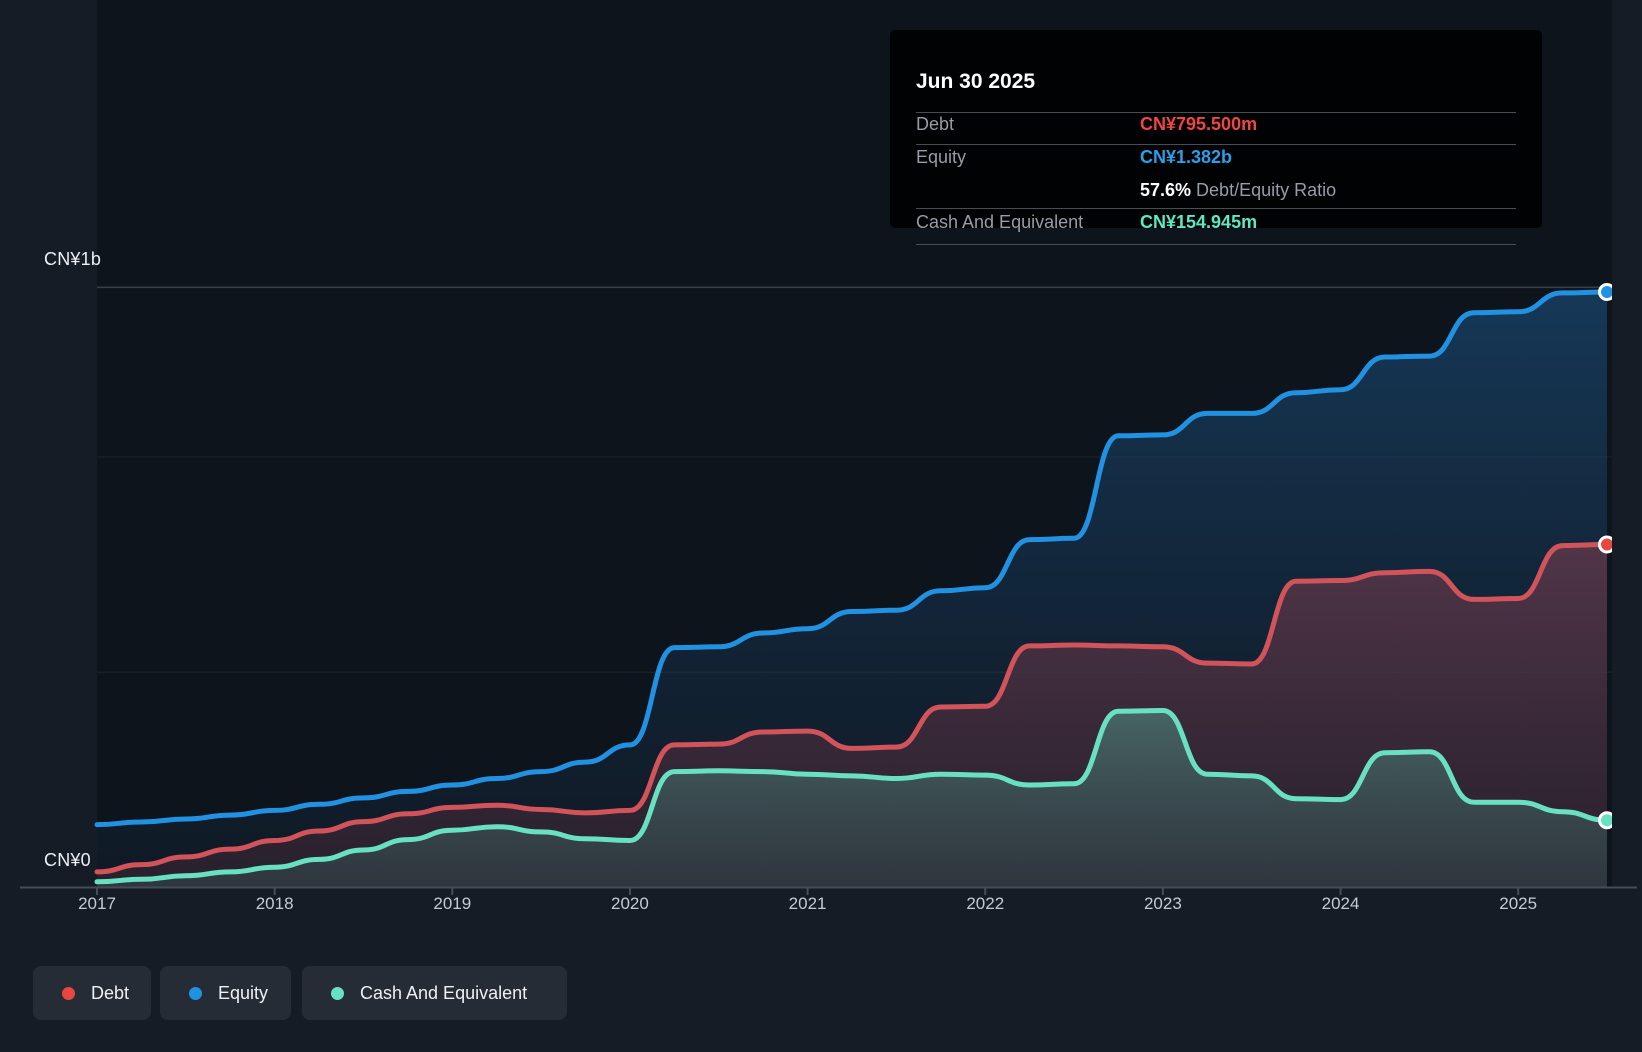  Describe the element at coordinates (1186, 157) in the screenshot. I see `tooltip-equity-value: CN¥1.382b` at that location.